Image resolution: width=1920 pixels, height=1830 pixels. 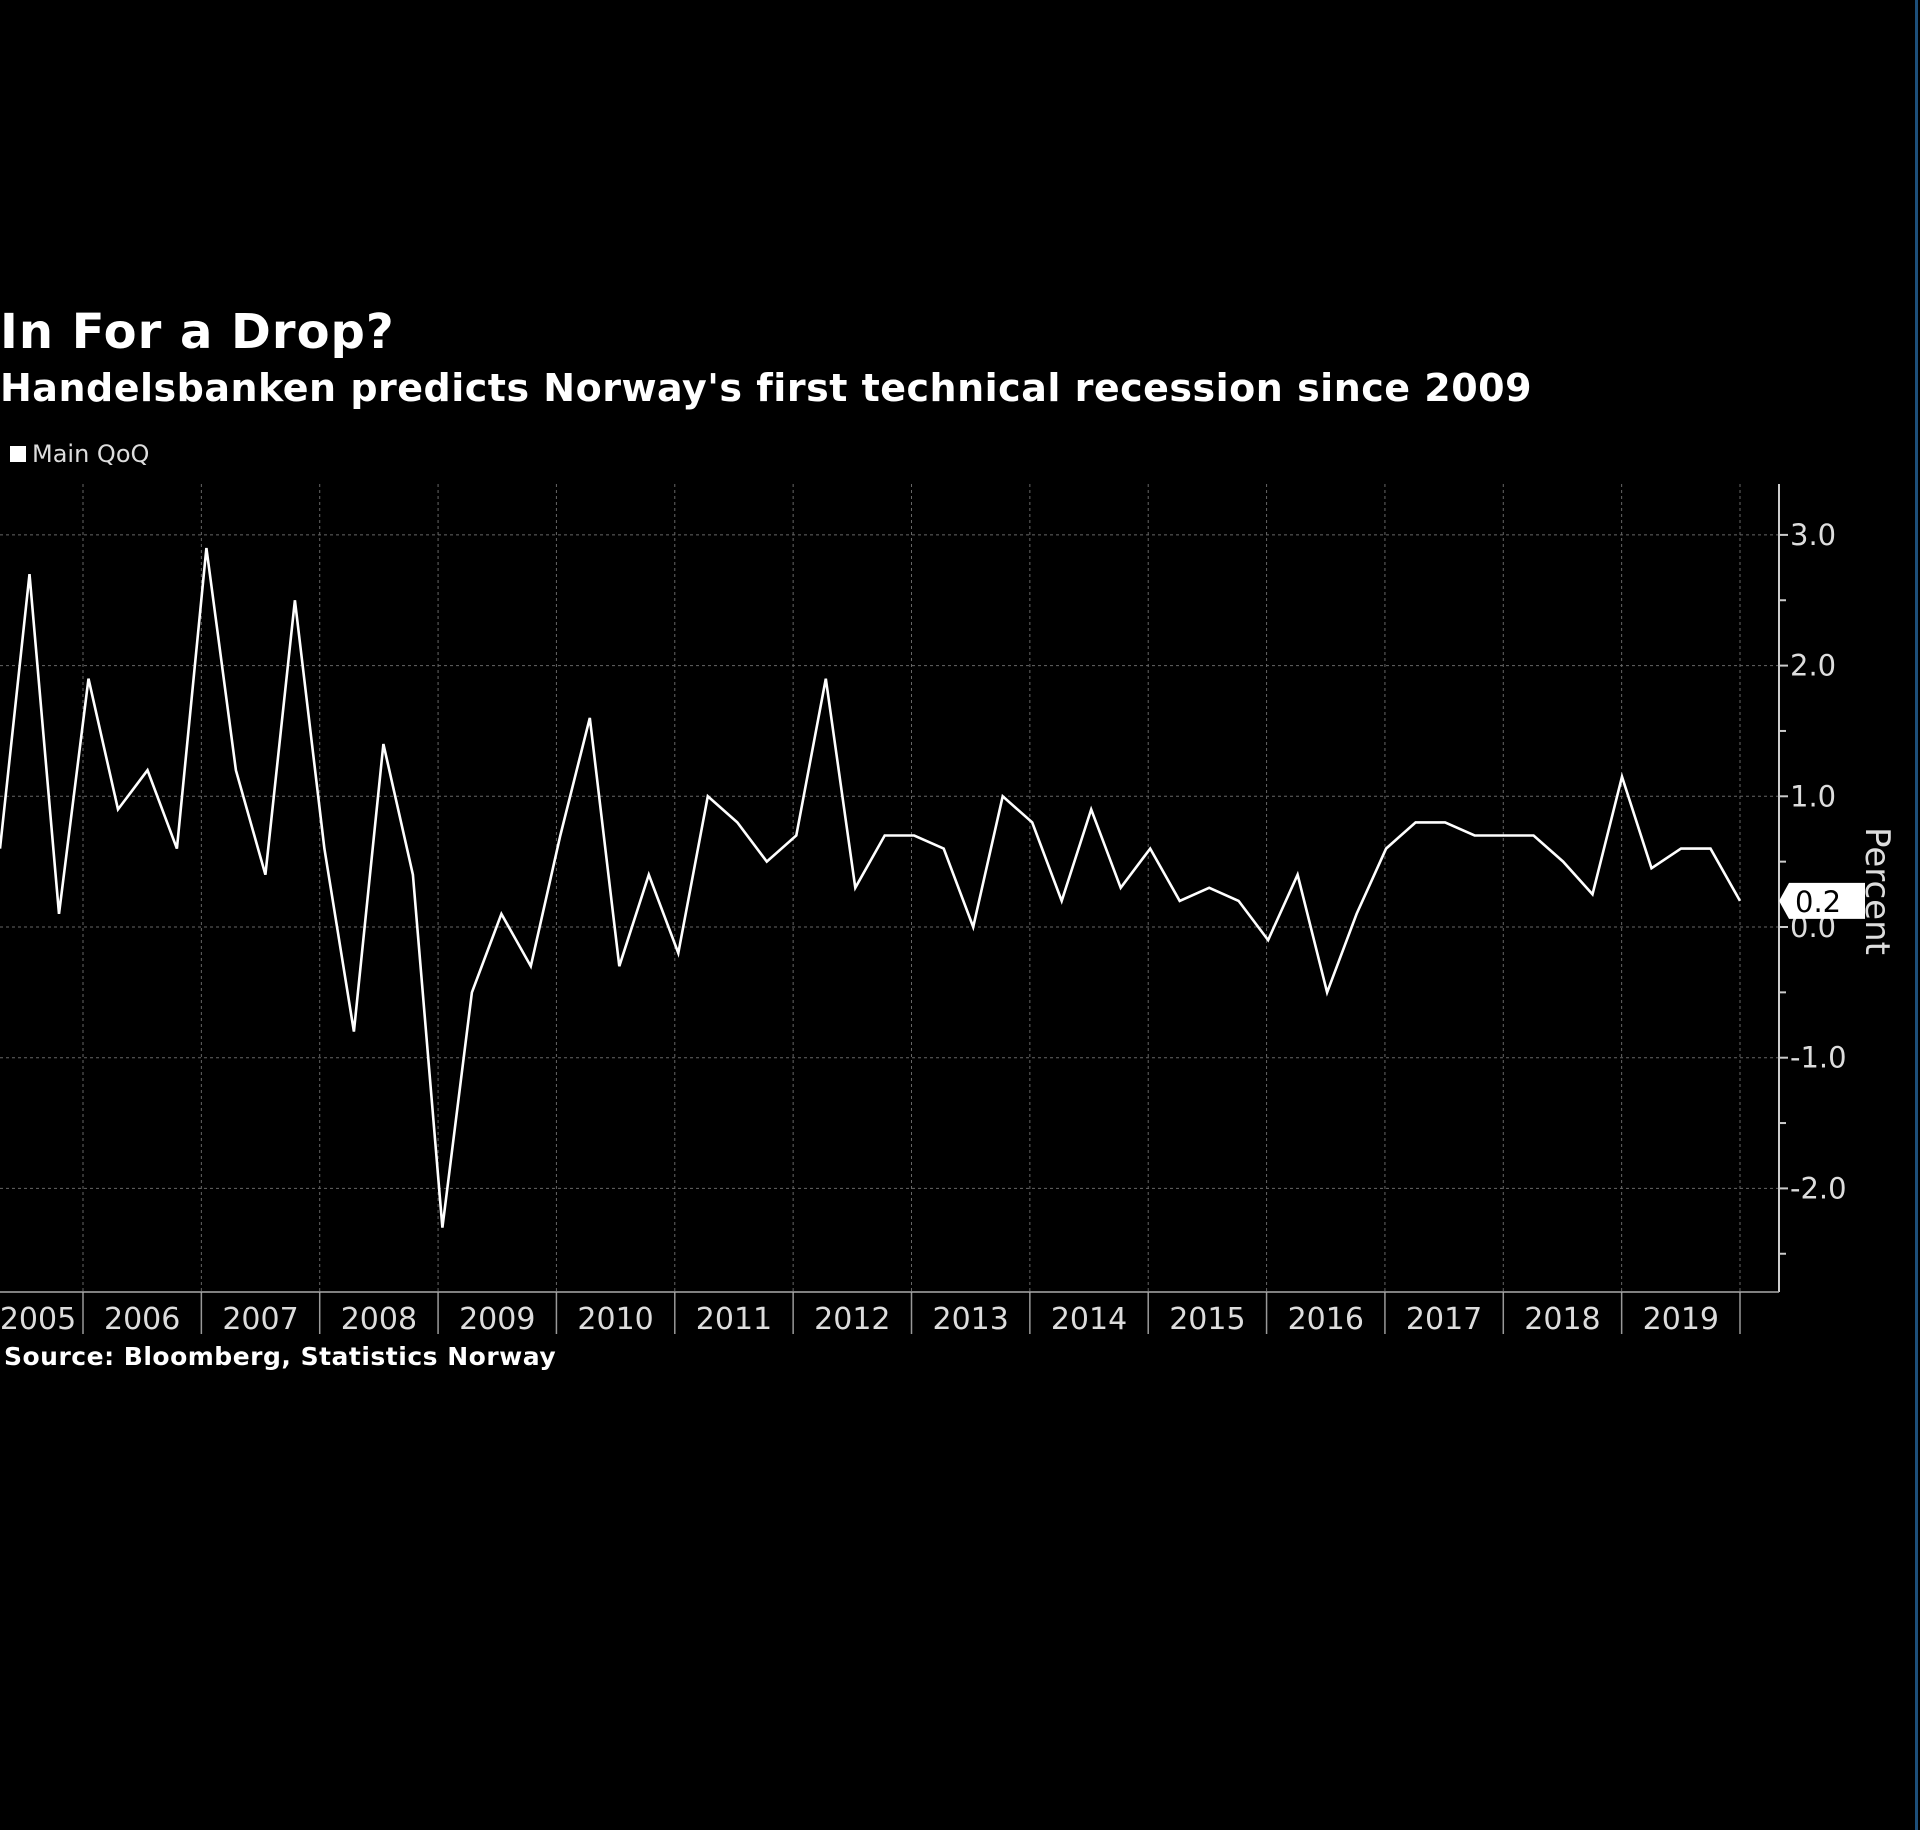 I want to click on window-edge, so click(x=1916, y=915).